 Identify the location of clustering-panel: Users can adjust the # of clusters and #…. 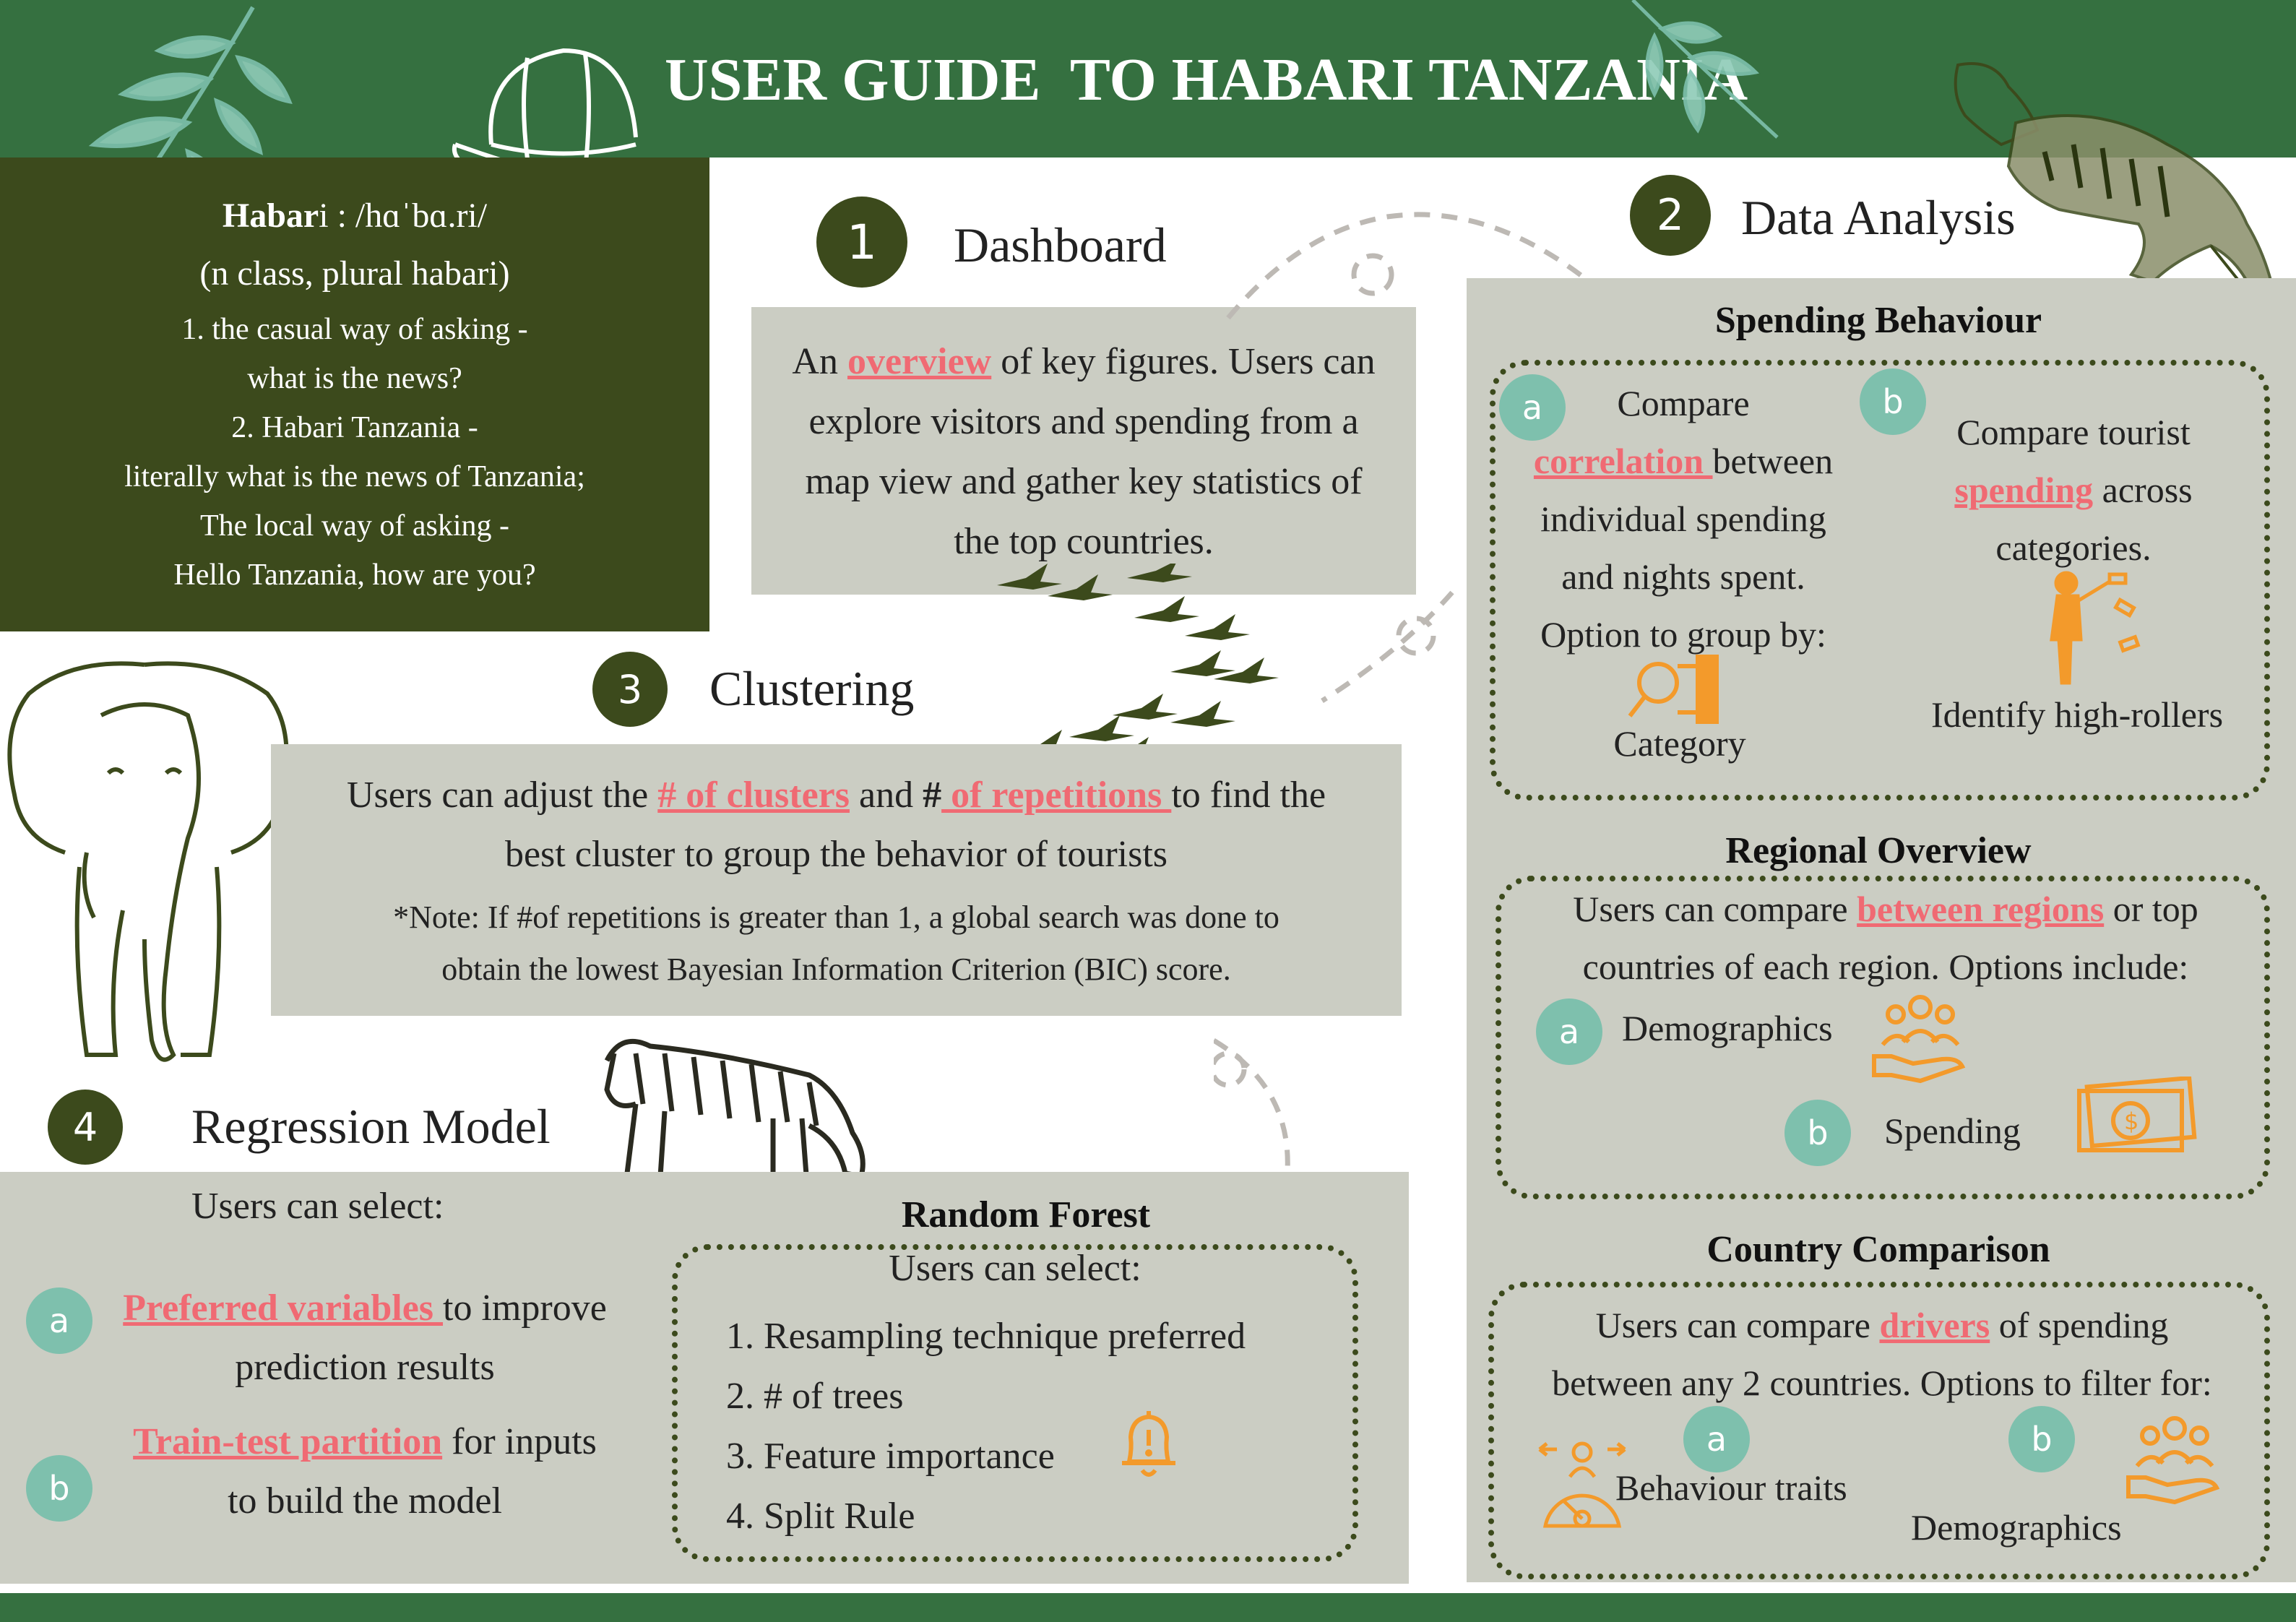
(836, 880).